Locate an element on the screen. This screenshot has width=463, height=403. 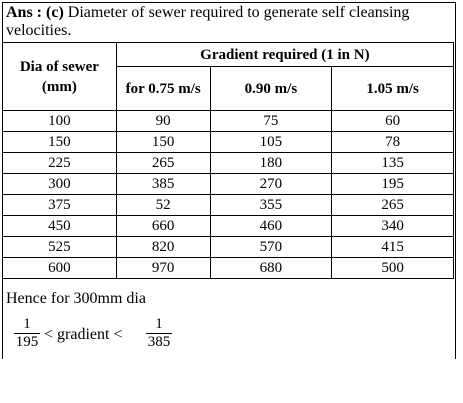
sub-header-090: 0.90 m/s is located at coordinates (271, 88).